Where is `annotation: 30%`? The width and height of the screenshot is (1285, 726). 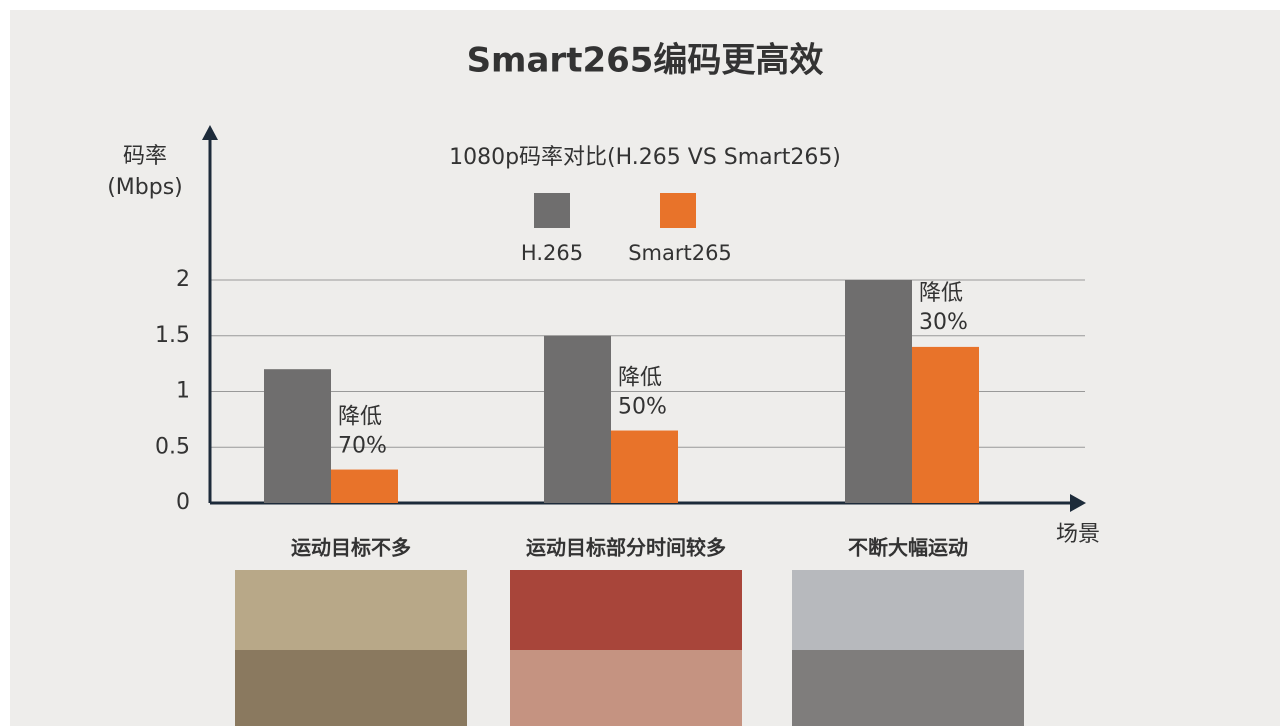 annotation: 30% is located at coordinates (943, 322).